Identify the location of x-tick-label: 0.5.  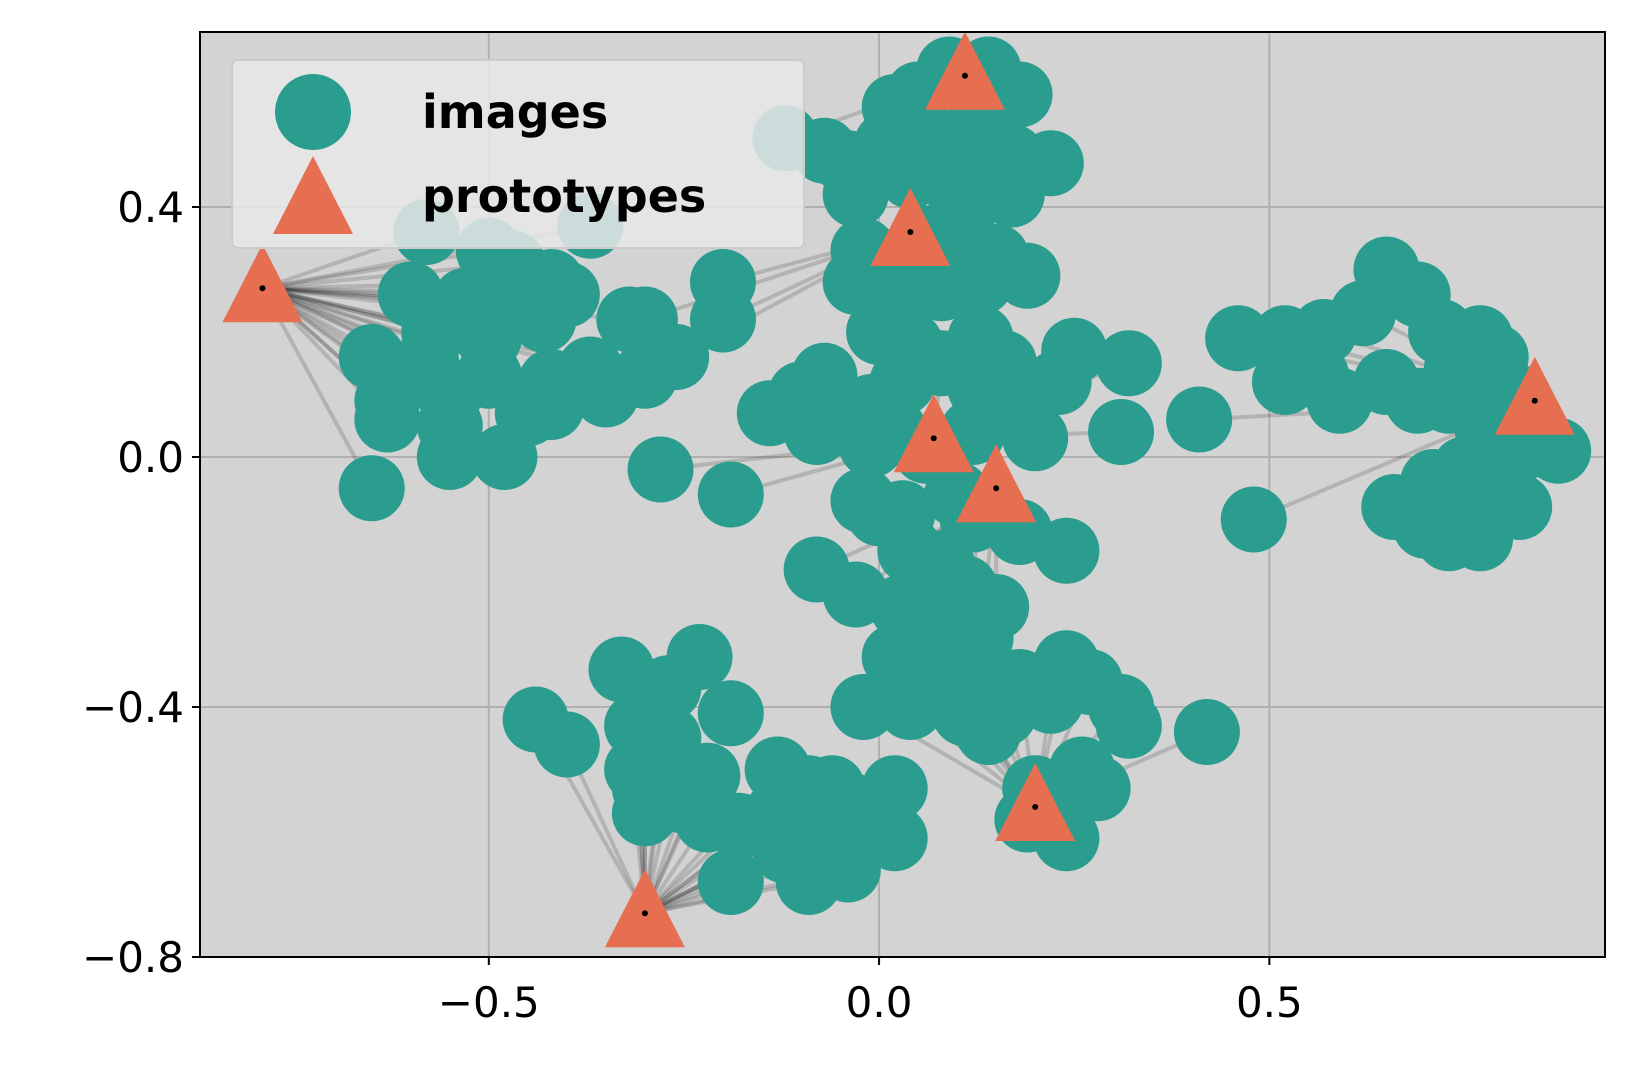
(1269, 1002).